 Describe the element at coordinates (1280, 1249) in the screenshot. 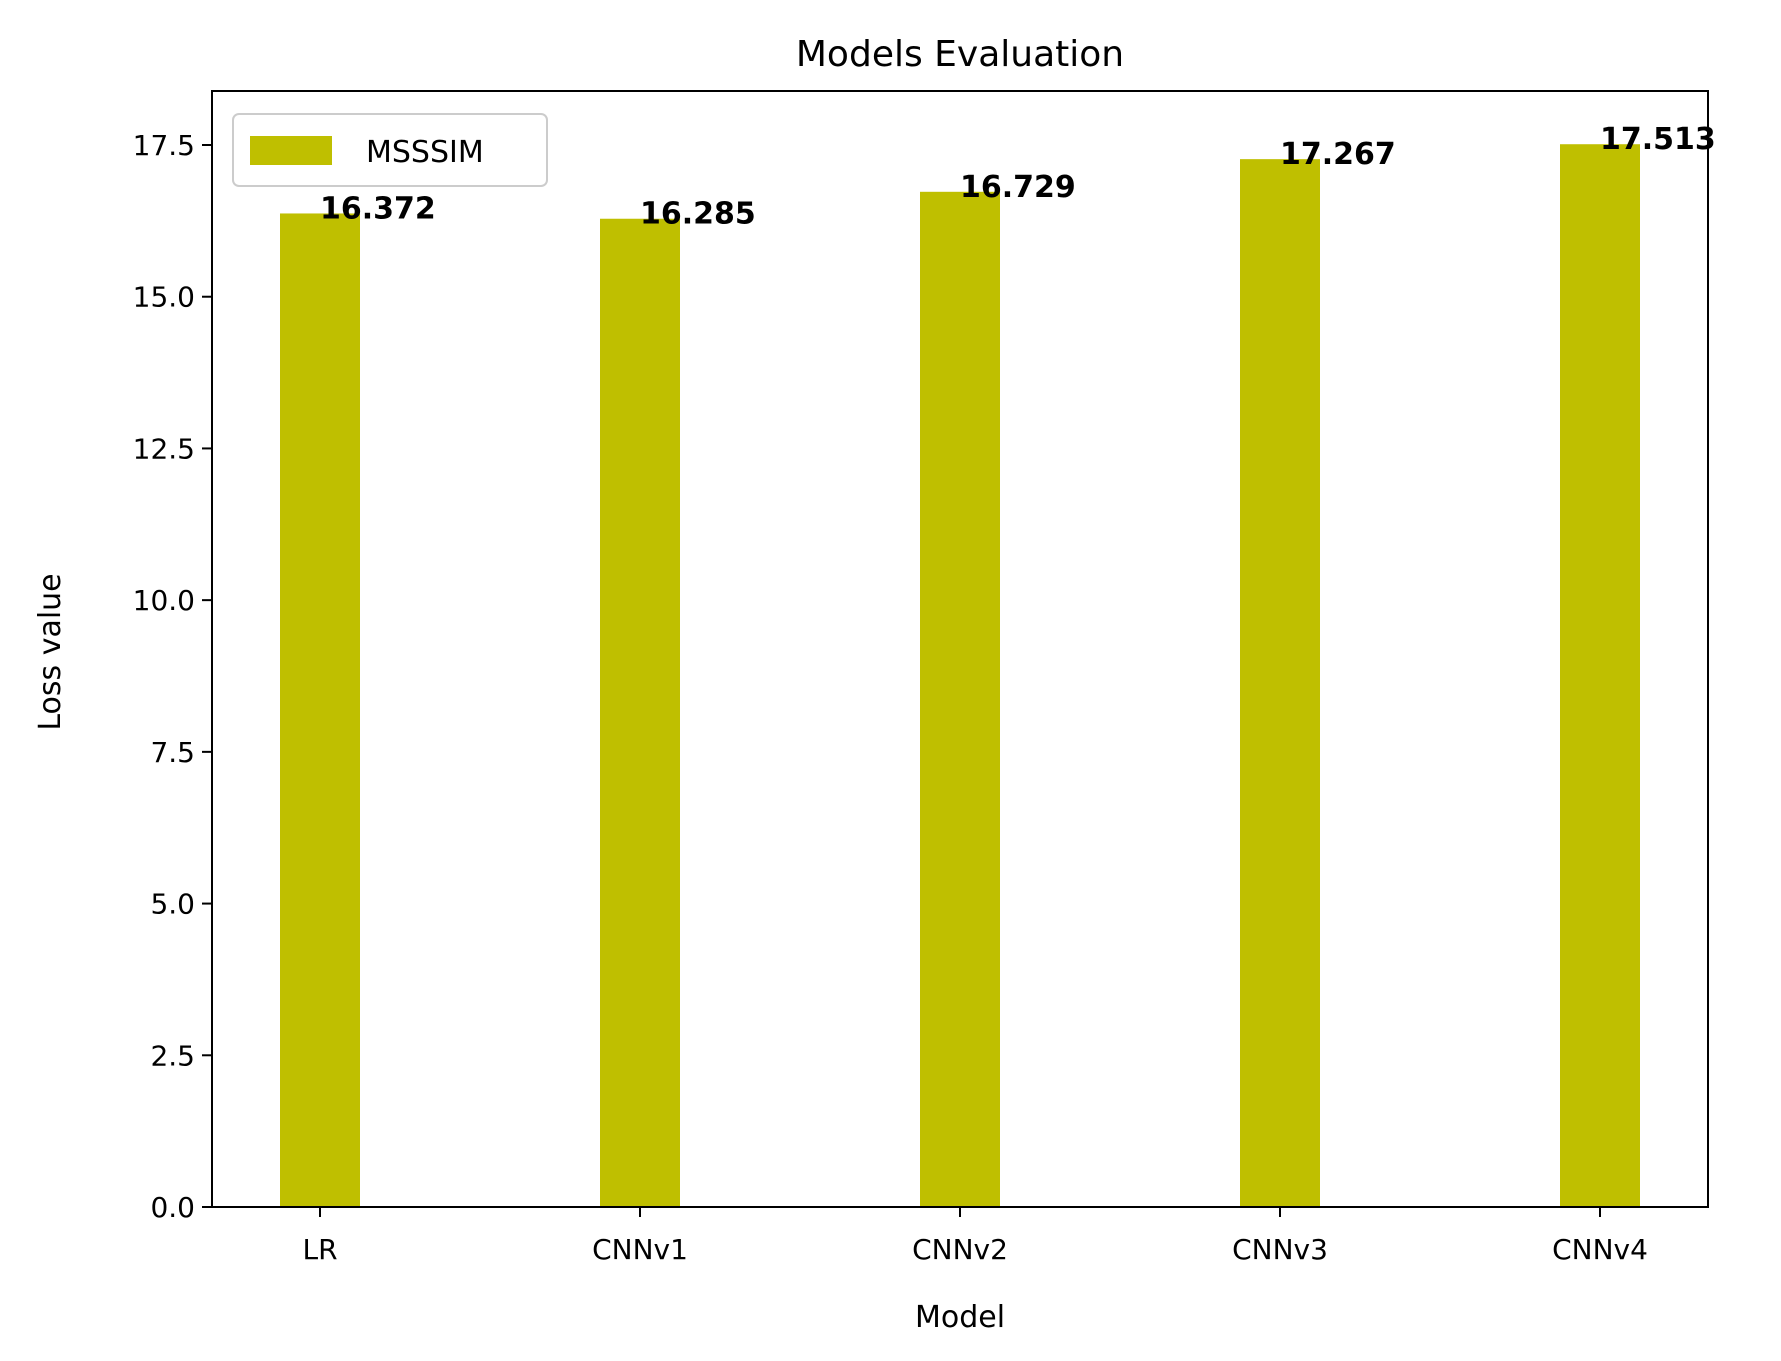

I see `x-tick-label-cnnv3: CNNv3` at that location.